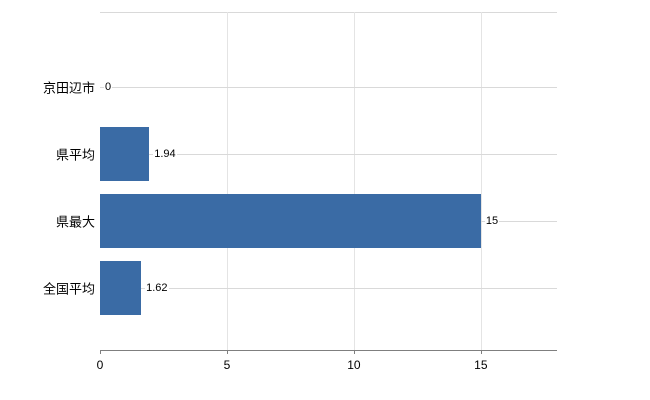  What do you see at coordinates (354, 365) in the screenshot?
I see `x-tick-label: 10` at bounding box center [354, 365].